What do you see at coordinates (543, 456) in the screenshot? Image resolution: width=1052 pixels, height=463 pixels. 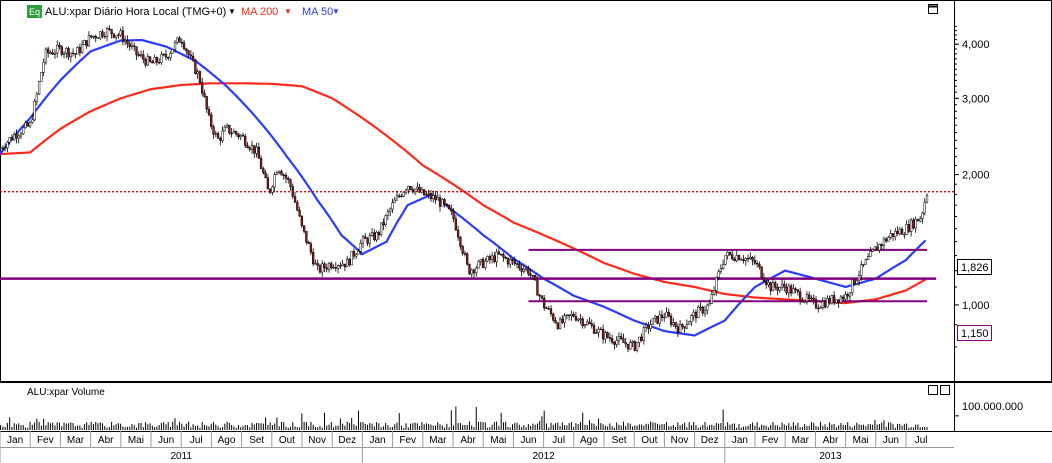 I see `year-label: 2012` at bounding box center [543, 456].